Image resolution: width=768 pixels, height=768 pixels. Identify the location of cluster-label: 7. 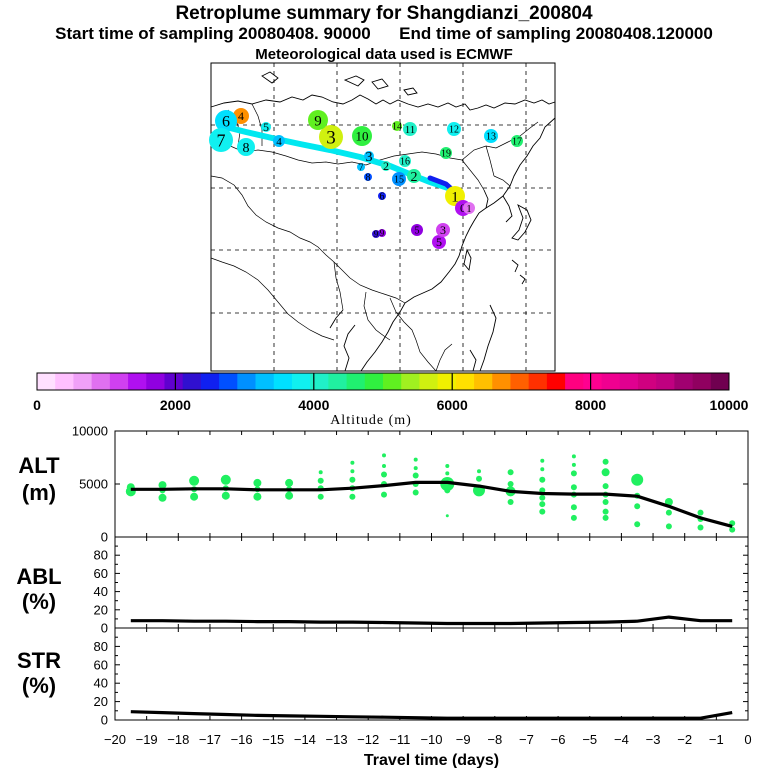
(361, 168).